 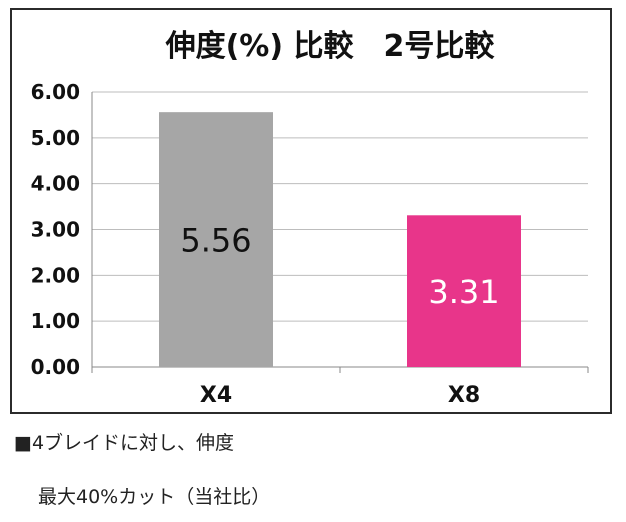 What do you see at coordinates (216, 395) in the screenshot?
I see `x-tick-label: X4` at bounding box center [216, 395].